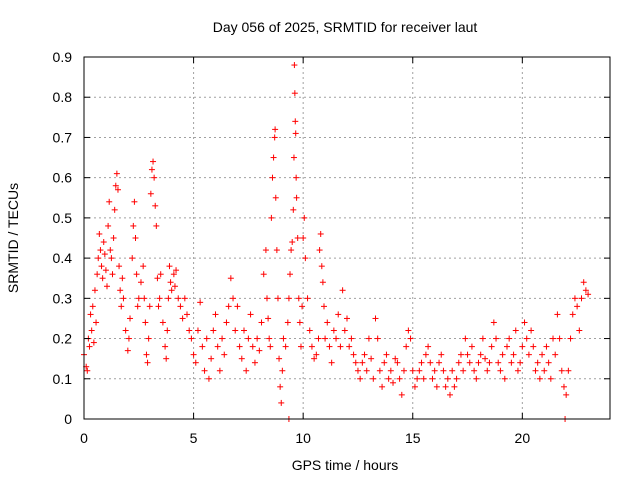  I want to click on x-tick-label: 10, so click(303, 438).